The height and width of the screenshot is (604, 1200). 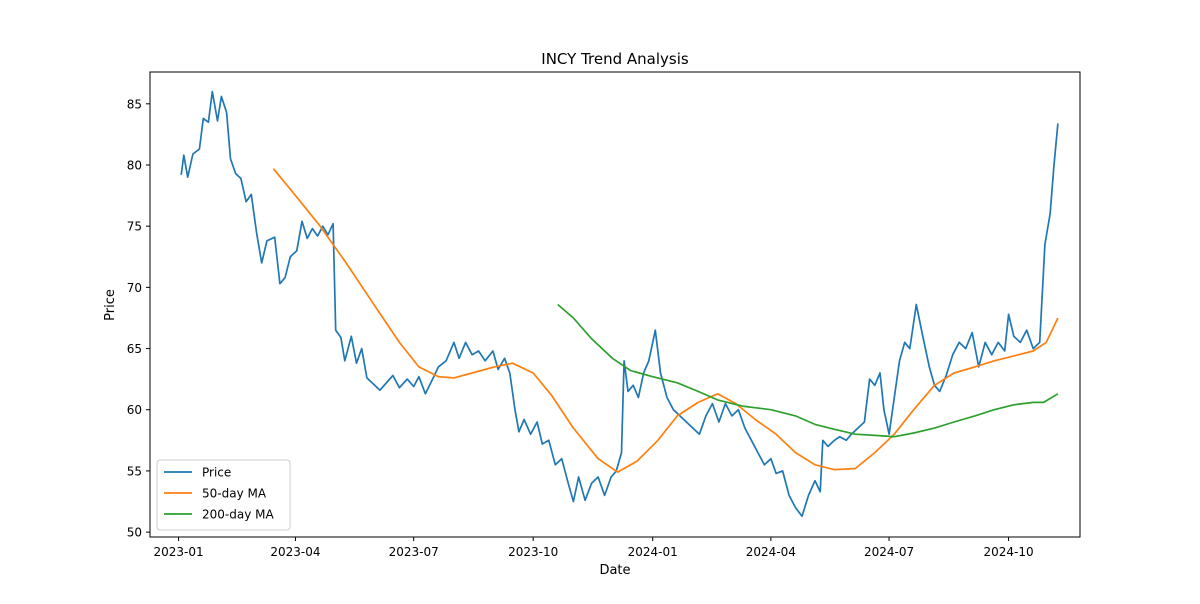 I want to click on y-axis: 50 55 60 65 70 75 80 85, so click(x=138, y=318).